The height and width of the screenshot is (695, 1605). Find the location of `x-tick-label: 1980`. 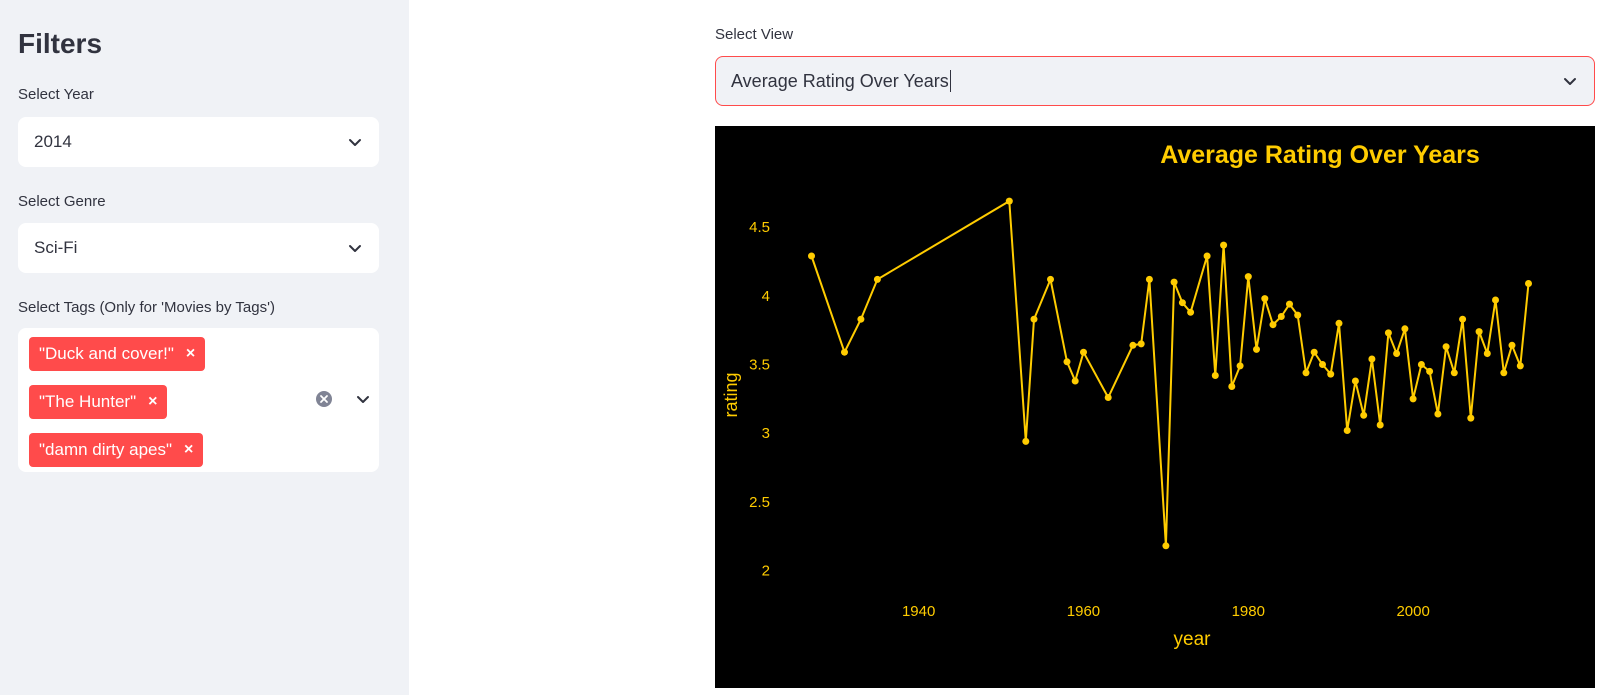

x-tick-label: 1980 is located at coordinates (1248, 611).